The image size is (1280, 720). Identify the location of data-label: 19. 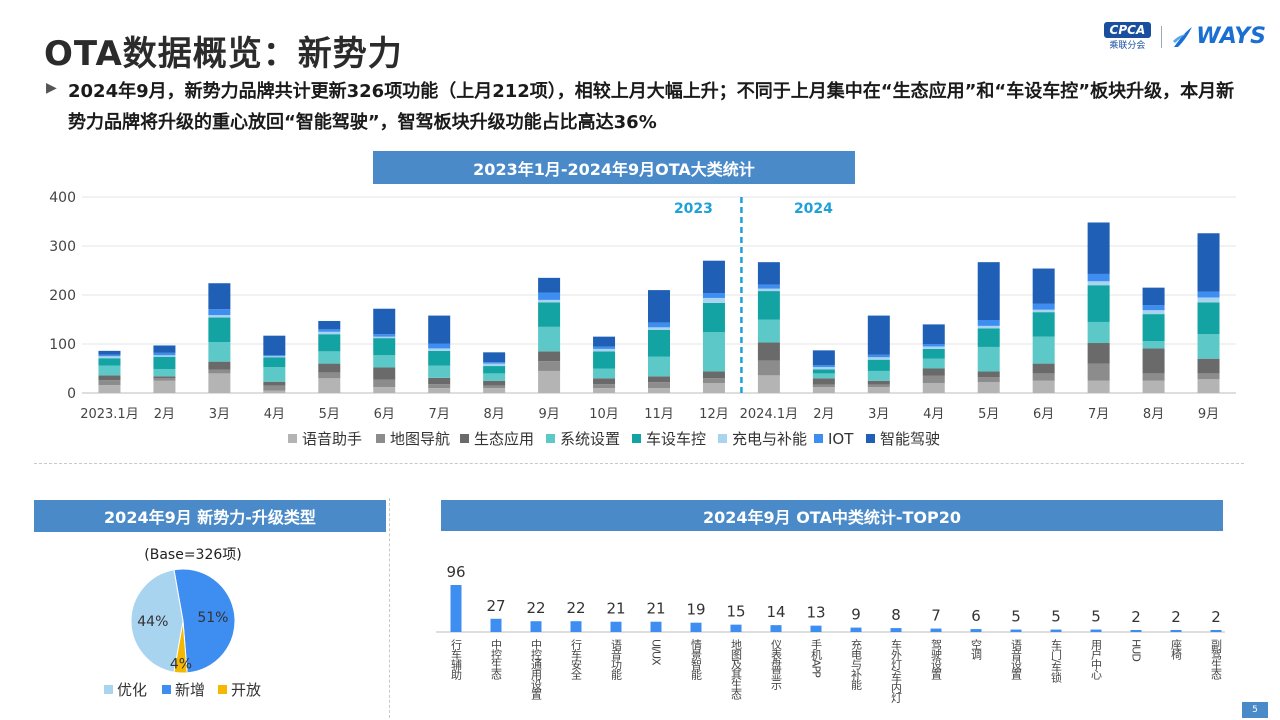
(695, 610).